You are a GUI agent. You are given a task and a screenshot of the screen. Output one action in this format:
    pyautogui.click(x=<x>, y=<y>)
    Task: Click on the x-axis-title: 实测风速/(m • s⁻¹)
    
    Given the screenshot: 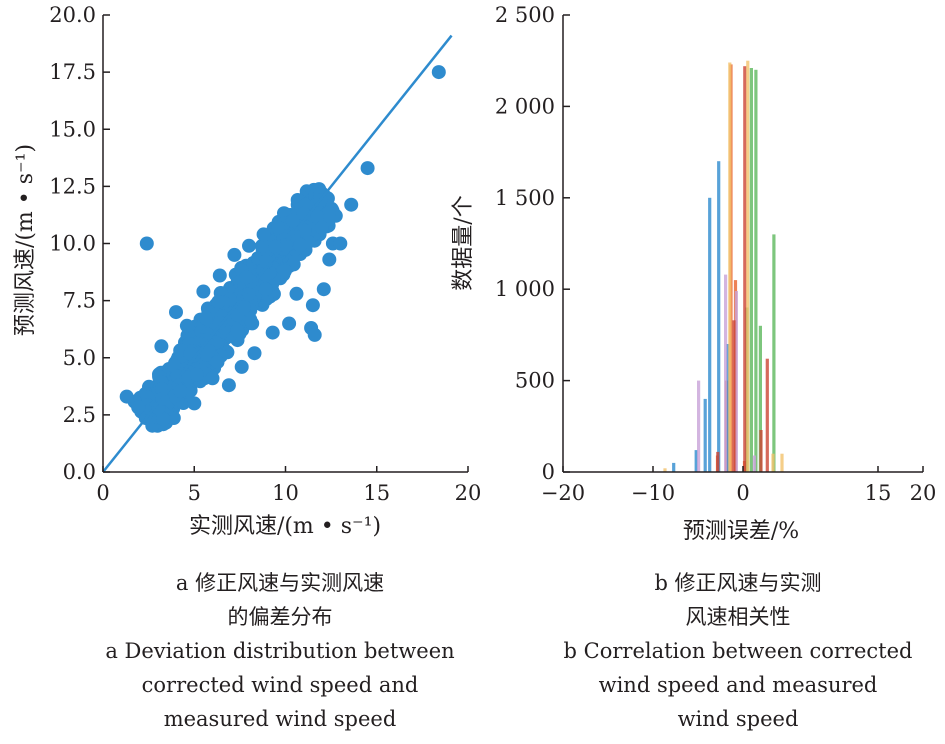 What is the action you would take?
    pyautogui.click(x=285, y=526)
    